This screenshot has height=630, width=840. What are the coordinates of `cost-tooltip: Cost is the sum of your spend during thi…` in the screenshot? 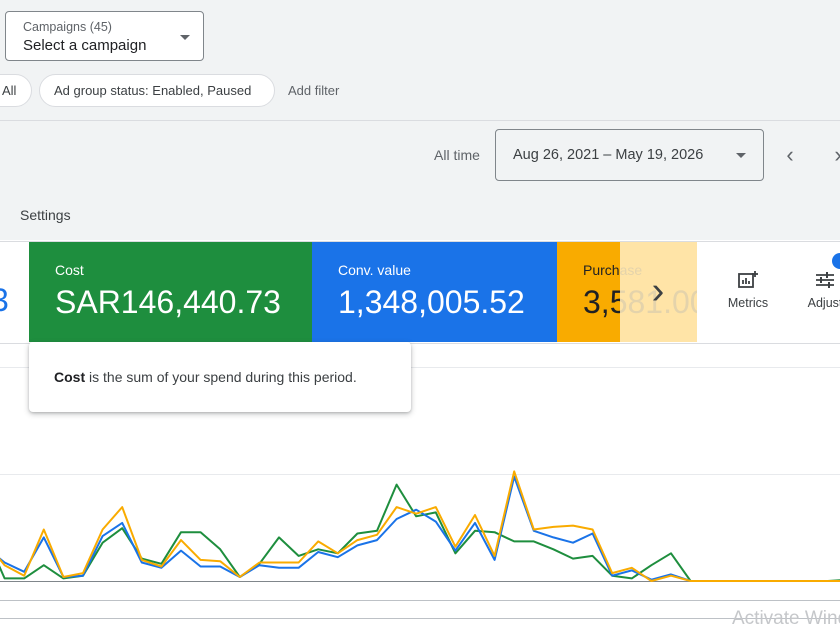 It's located at (220, 377).